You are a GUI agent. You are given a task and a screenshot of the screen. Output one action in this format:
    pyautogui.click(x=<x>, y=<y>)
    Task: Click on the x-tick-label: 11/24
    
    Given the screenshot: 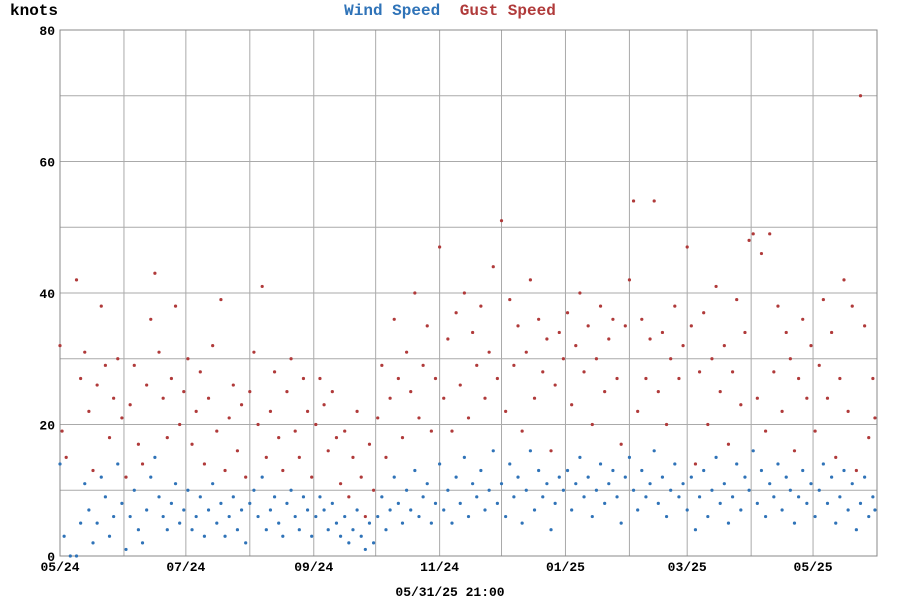 What is the action you would take?
    pyautogui.click(x=439, y=567)
    